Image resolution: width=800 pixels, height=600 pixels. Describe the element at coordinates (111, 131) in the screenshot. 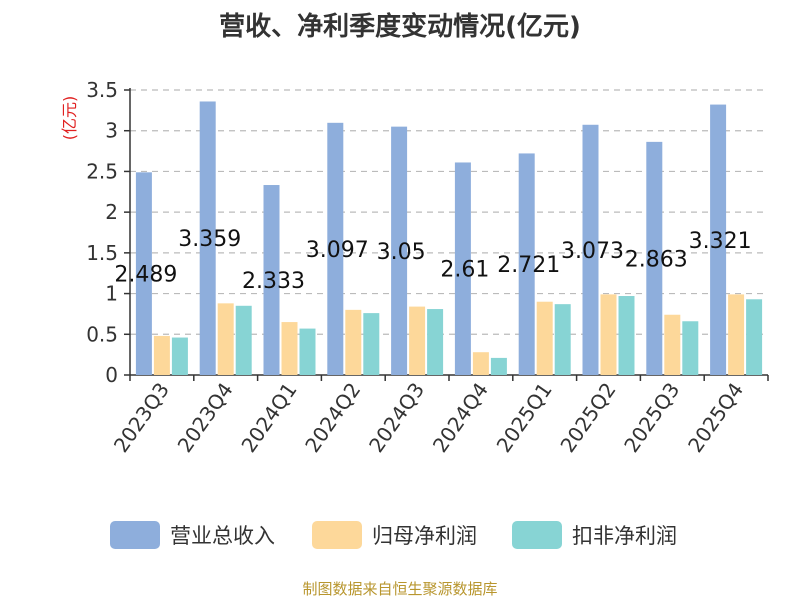

I see `y-tick-label: 3` at that location.